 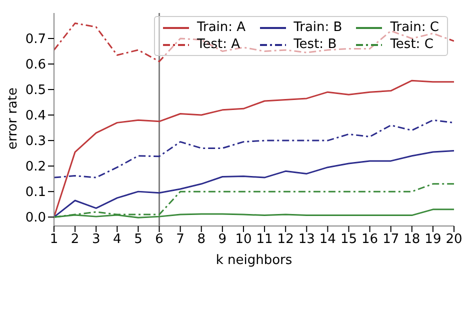 What do you see at coordinates (391, 240) in the screenshot?
I see `x-tick-label: 17` at bounding box center [391, 240].